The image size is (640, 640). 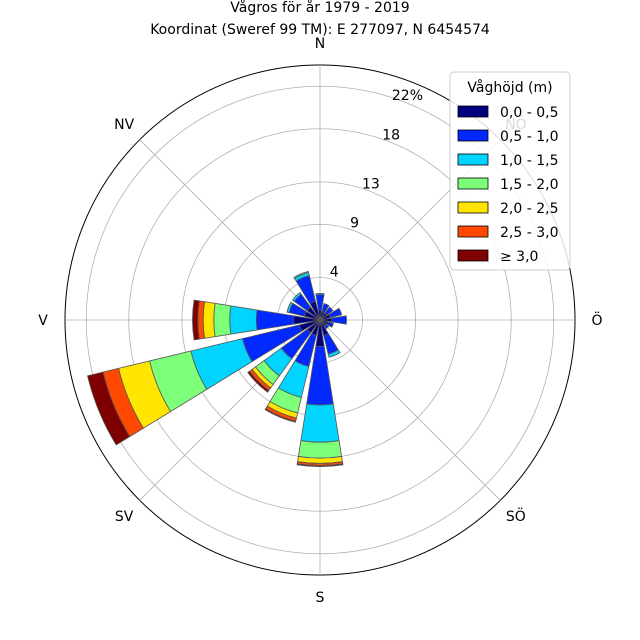 What do you see at coordinates (326, 326) in the screenshot?
I see `bar-segment-SÖ-1` at bounding box center [326, 326].